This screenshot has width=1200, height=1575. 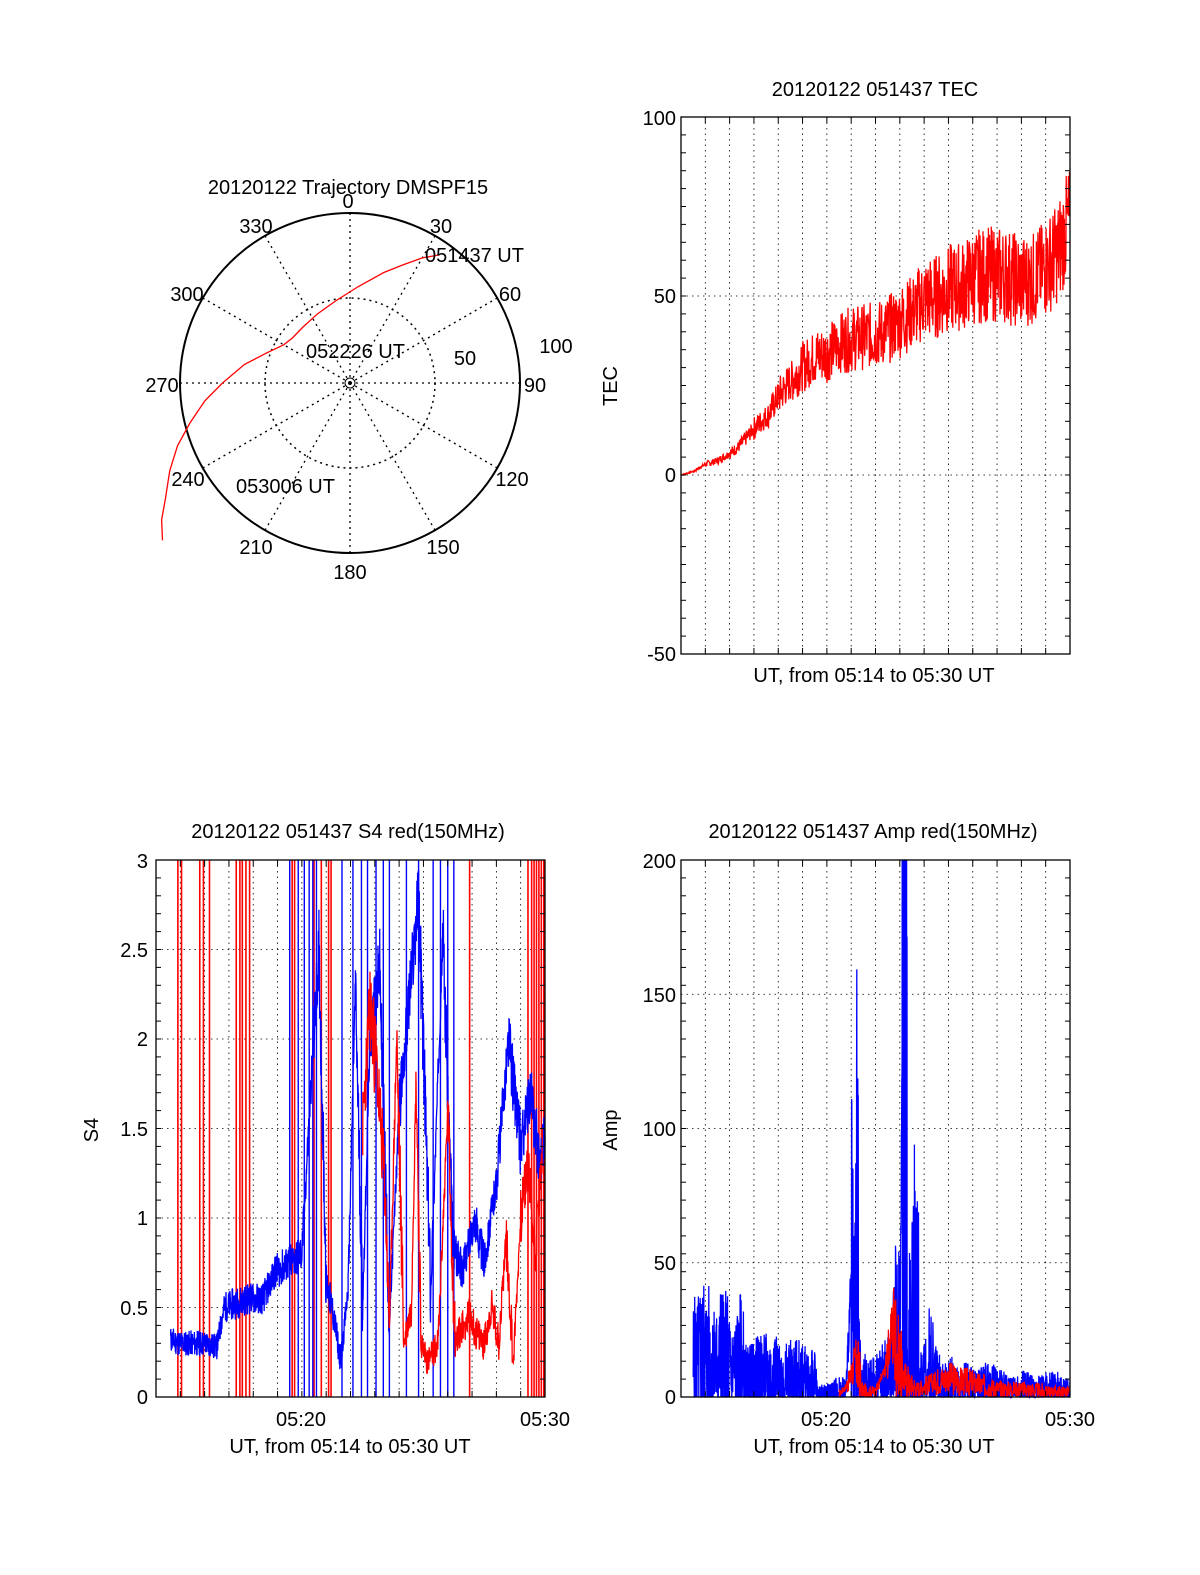 I want to click on amp-blue-series-line, so click(x=881, y=1129).